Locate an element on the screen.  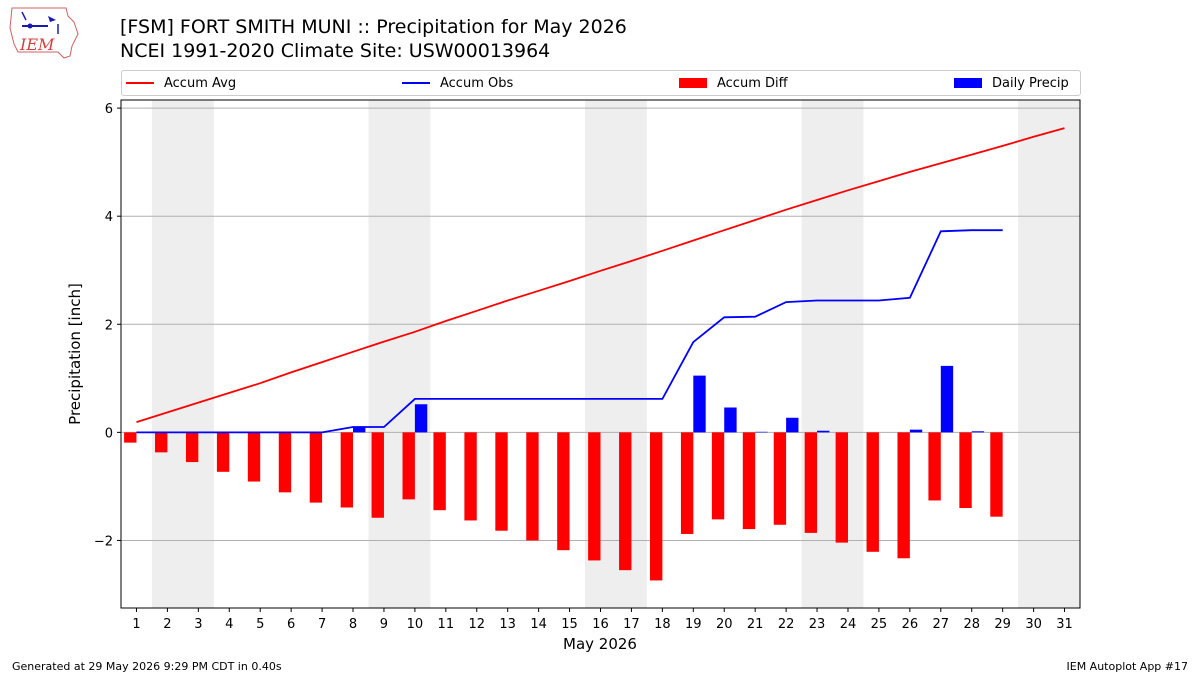
x-tick-label: 26 is located at coordinates (910, 624).